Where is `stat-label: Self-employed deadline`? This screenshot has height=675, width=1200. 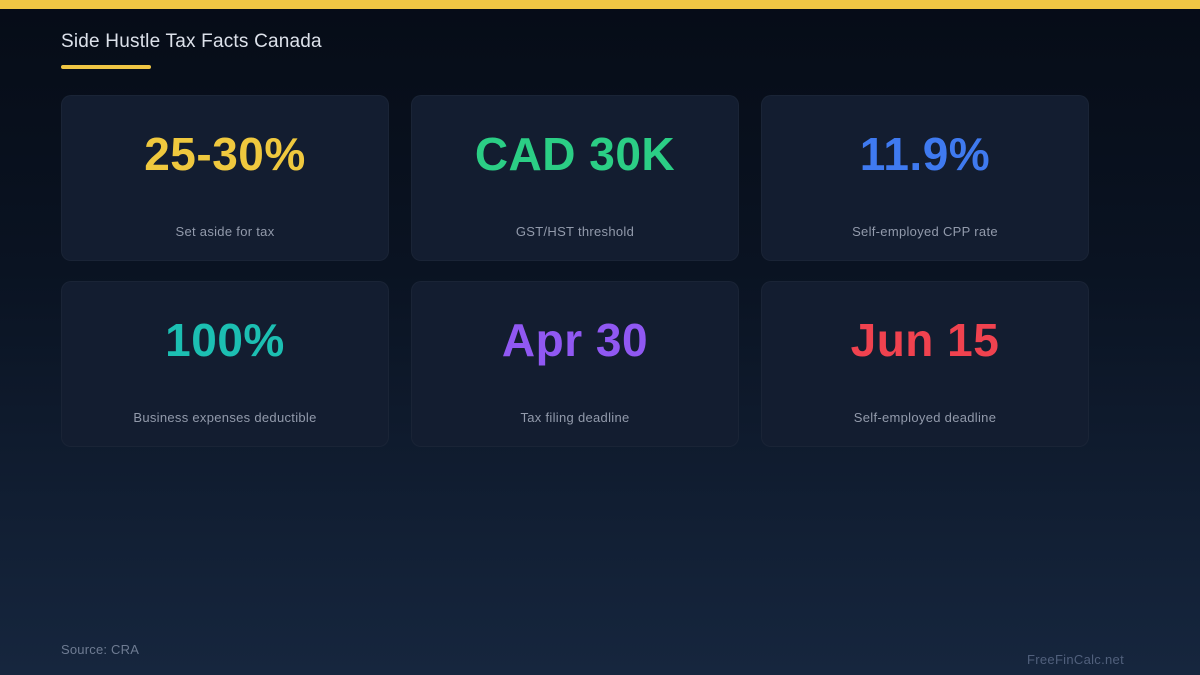
stat-label: Self-employed deadline is located at coordinates (925, 417).